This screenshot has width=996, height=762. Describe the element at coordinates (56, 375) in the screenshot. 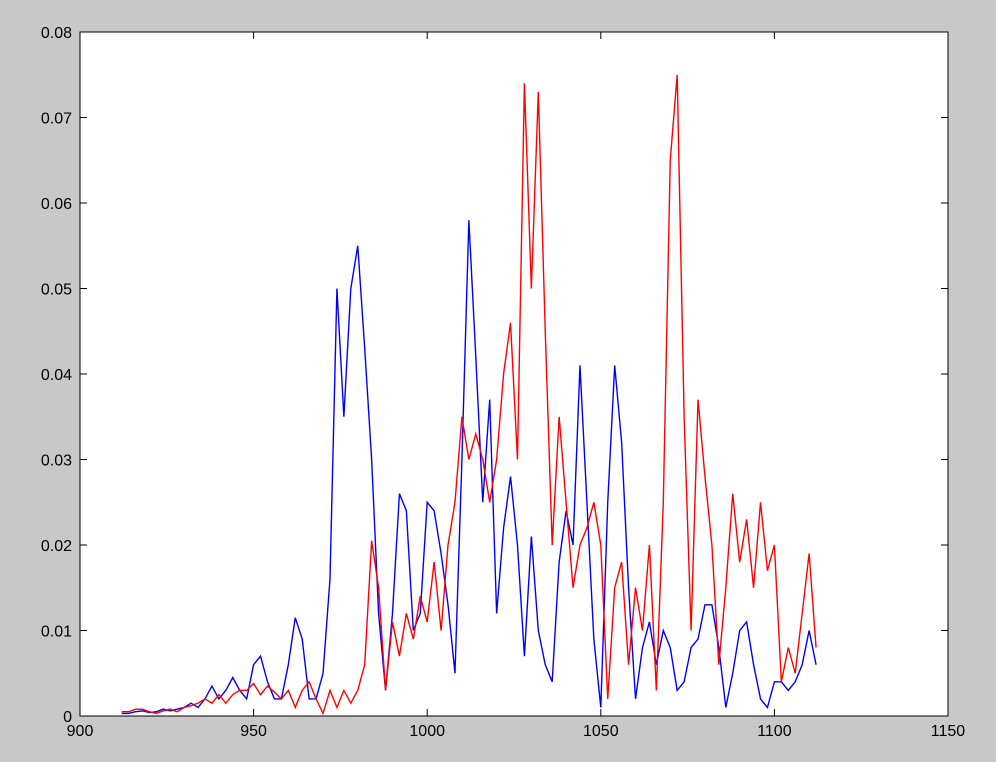

I see `y-tick-label: 0.04` at that location.